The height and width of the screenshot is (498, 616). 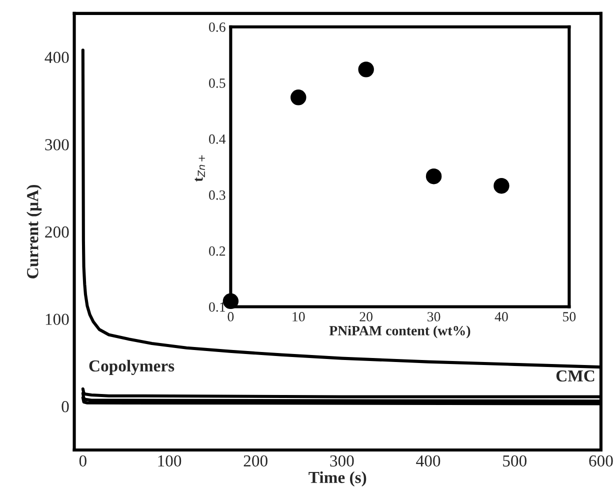 What do you see at coordinates (298, 317) in the screenshot?
I see `x-tick-label: 10` at bounding box center [298, 317].